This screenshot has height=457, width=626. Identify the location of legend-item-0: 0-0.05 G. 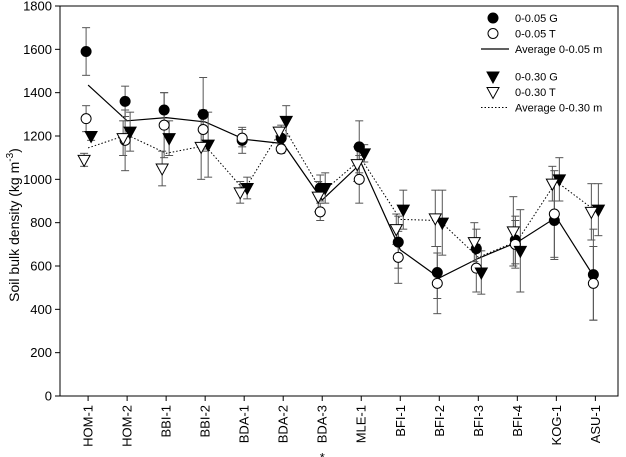
(522, 18).